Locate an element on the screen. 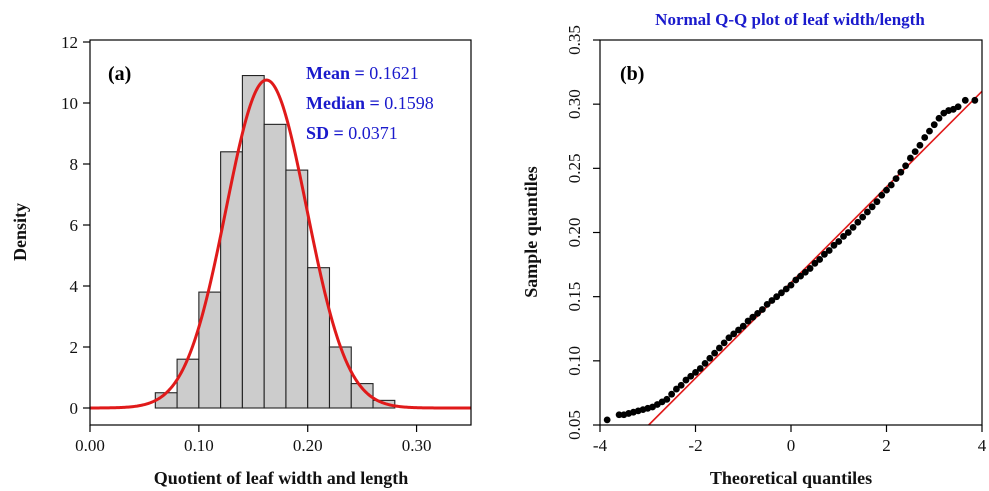 This screenshot has width=989, height=491. qq-x-tick-label: -2 is located at coordinates (695, 445).